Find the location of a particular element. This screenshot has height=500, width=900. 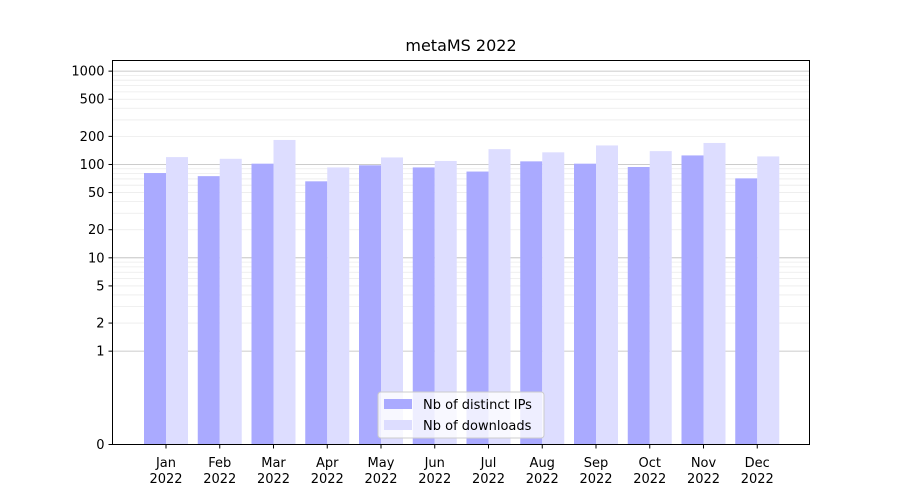

y-tick-label: 20 is located at coordinates (96, 230).